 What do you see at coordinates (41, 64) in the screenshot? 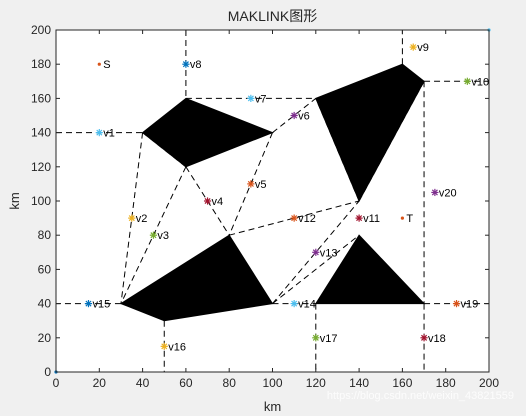
I see `y-tick-label: 180` at bounding box center [41, 64].